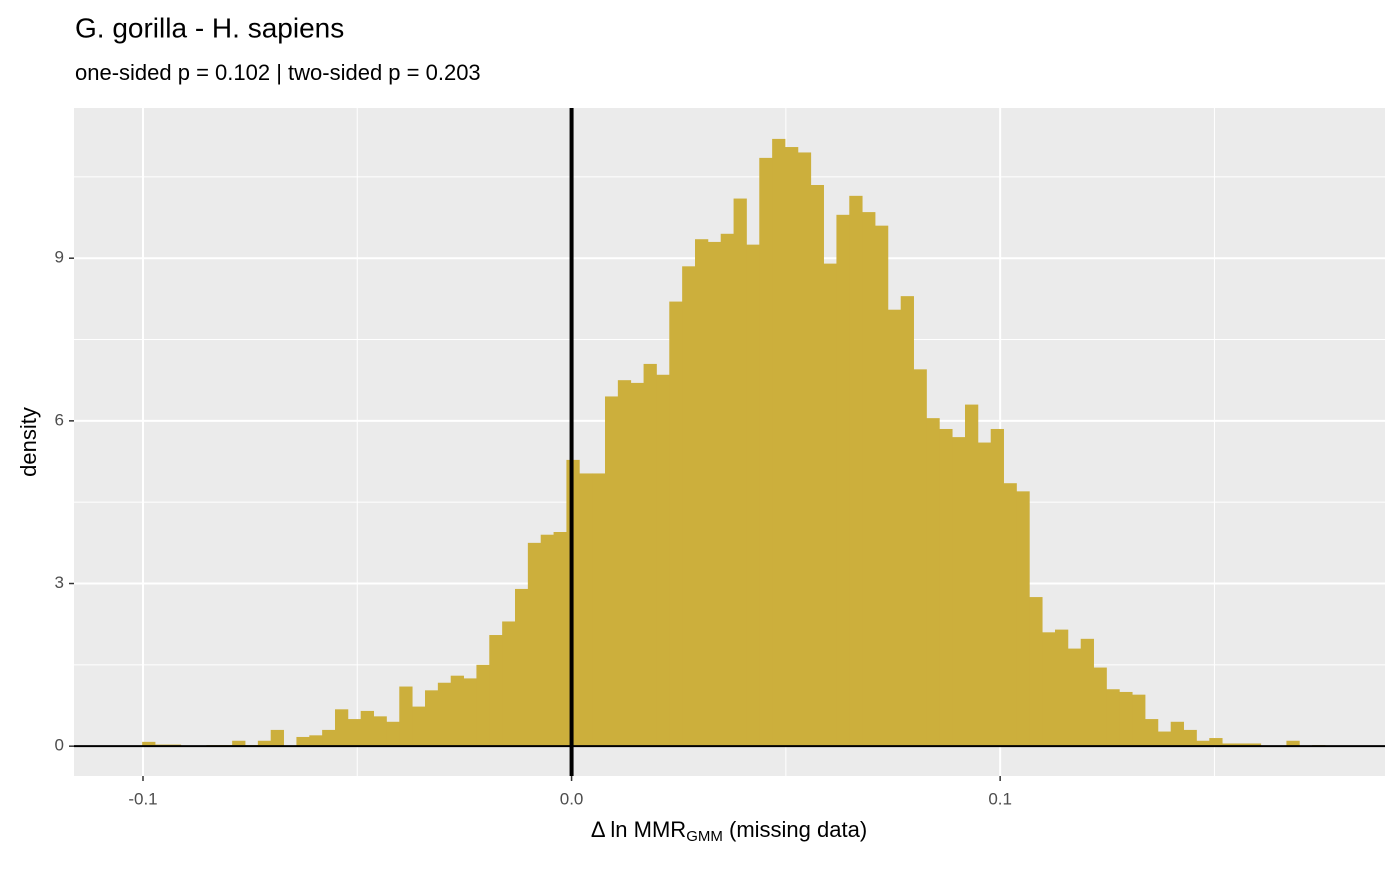  Describe the element at coordinates (572, 798) in the screenshot. I see `x-tick-label: 0.0` at that location.